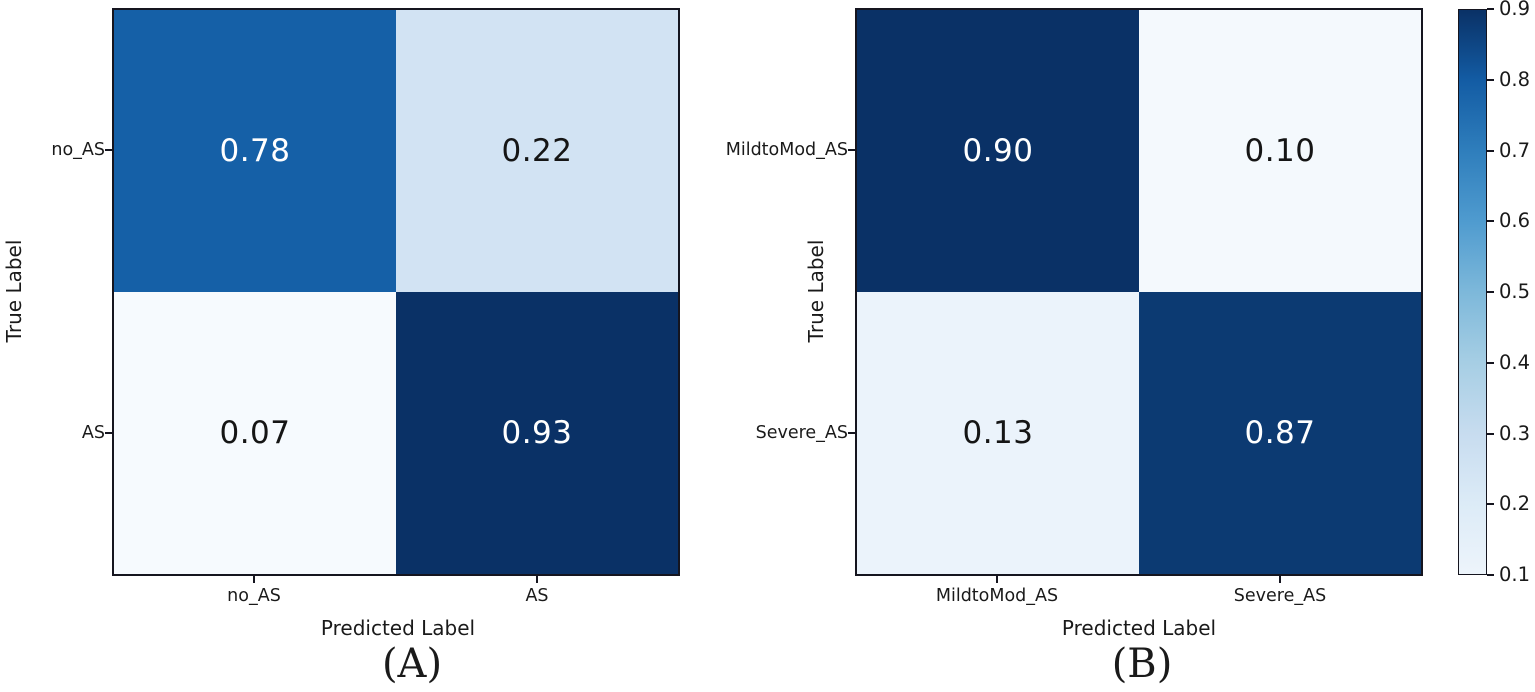  I want to click on x-tick-label-b-col1: Severe_AS, so click(1280, 596).